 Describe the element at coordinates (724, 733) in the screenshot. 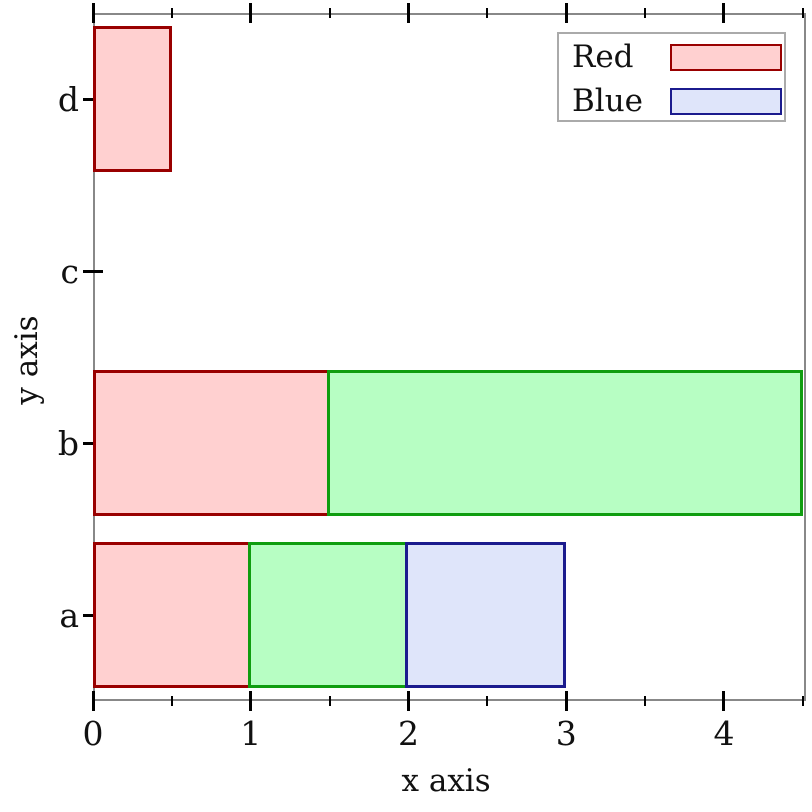

I see `x-tick-label: 4` at that location.